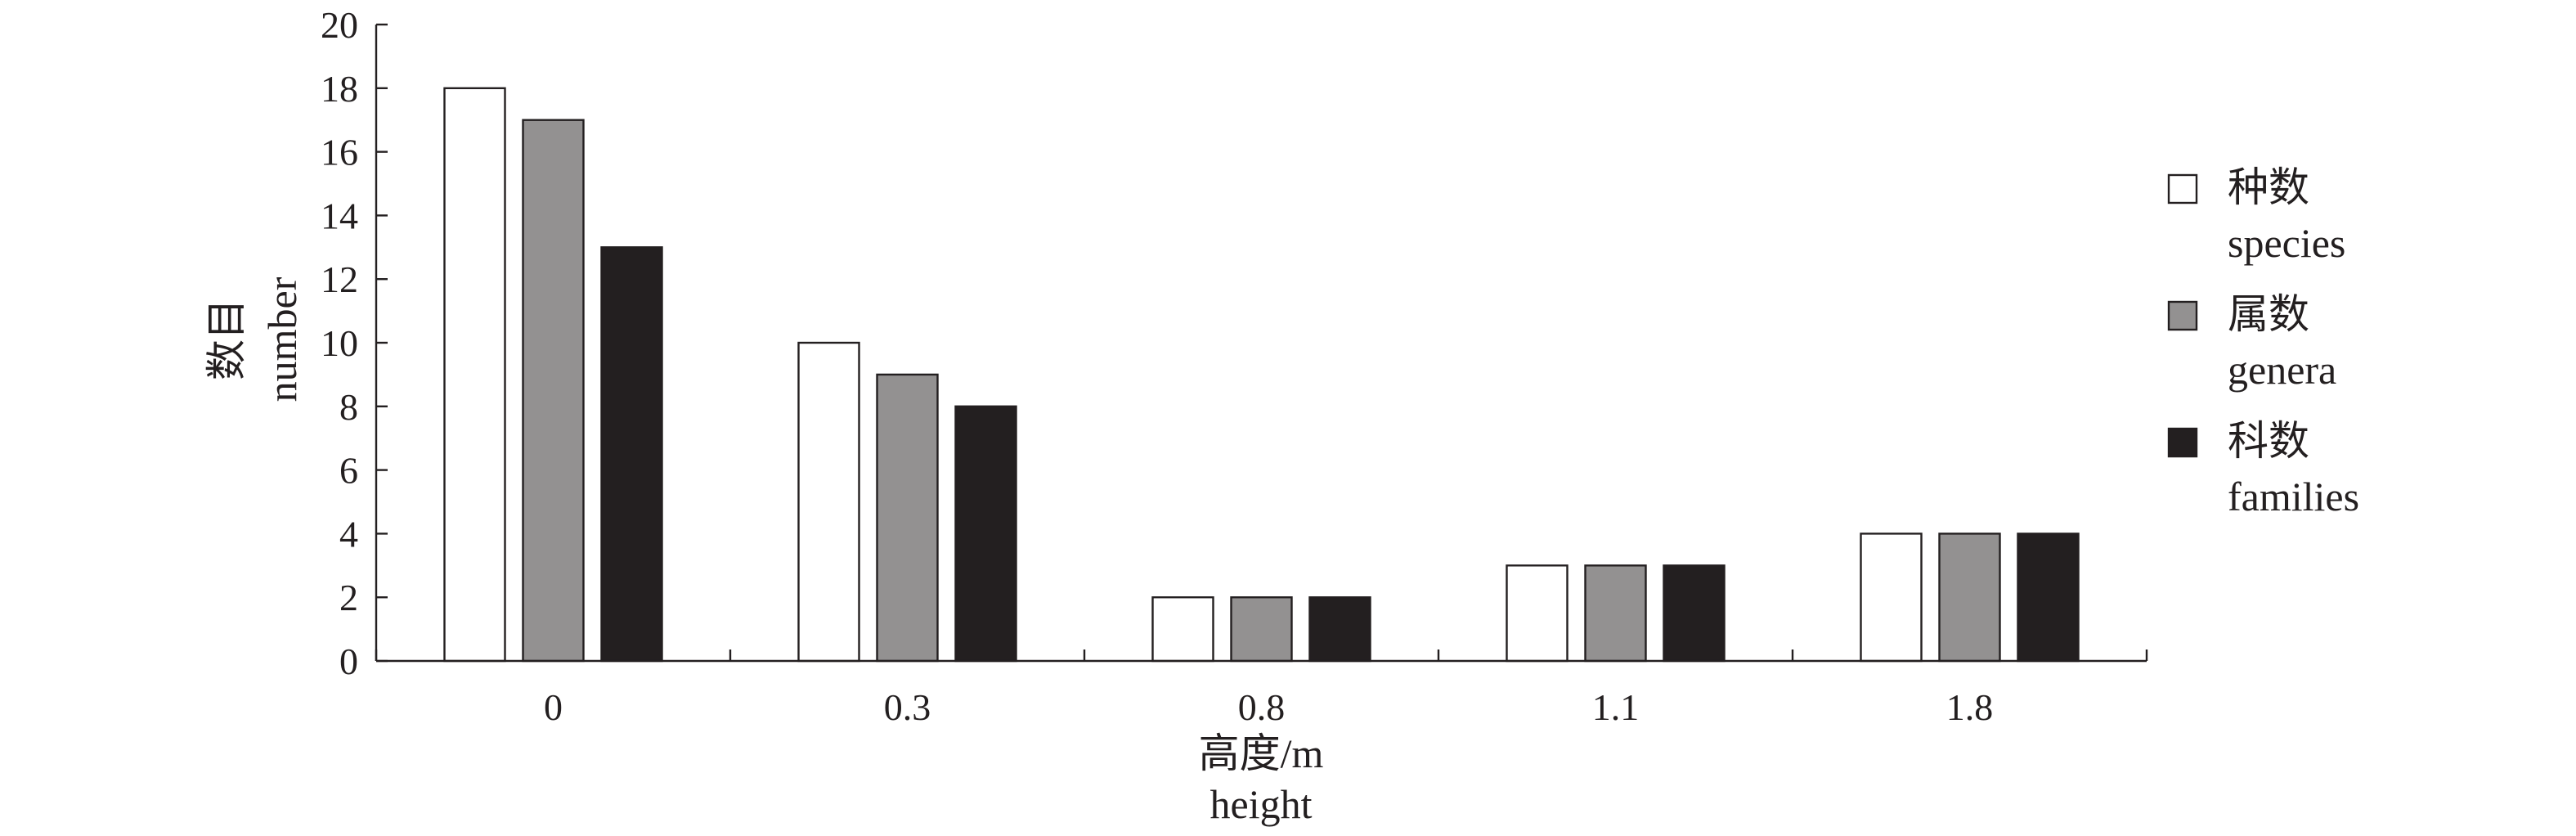 The width and height of the screenshot is (2576, 836). I want to click on bar-genera-1.8, so click(1969, 598).